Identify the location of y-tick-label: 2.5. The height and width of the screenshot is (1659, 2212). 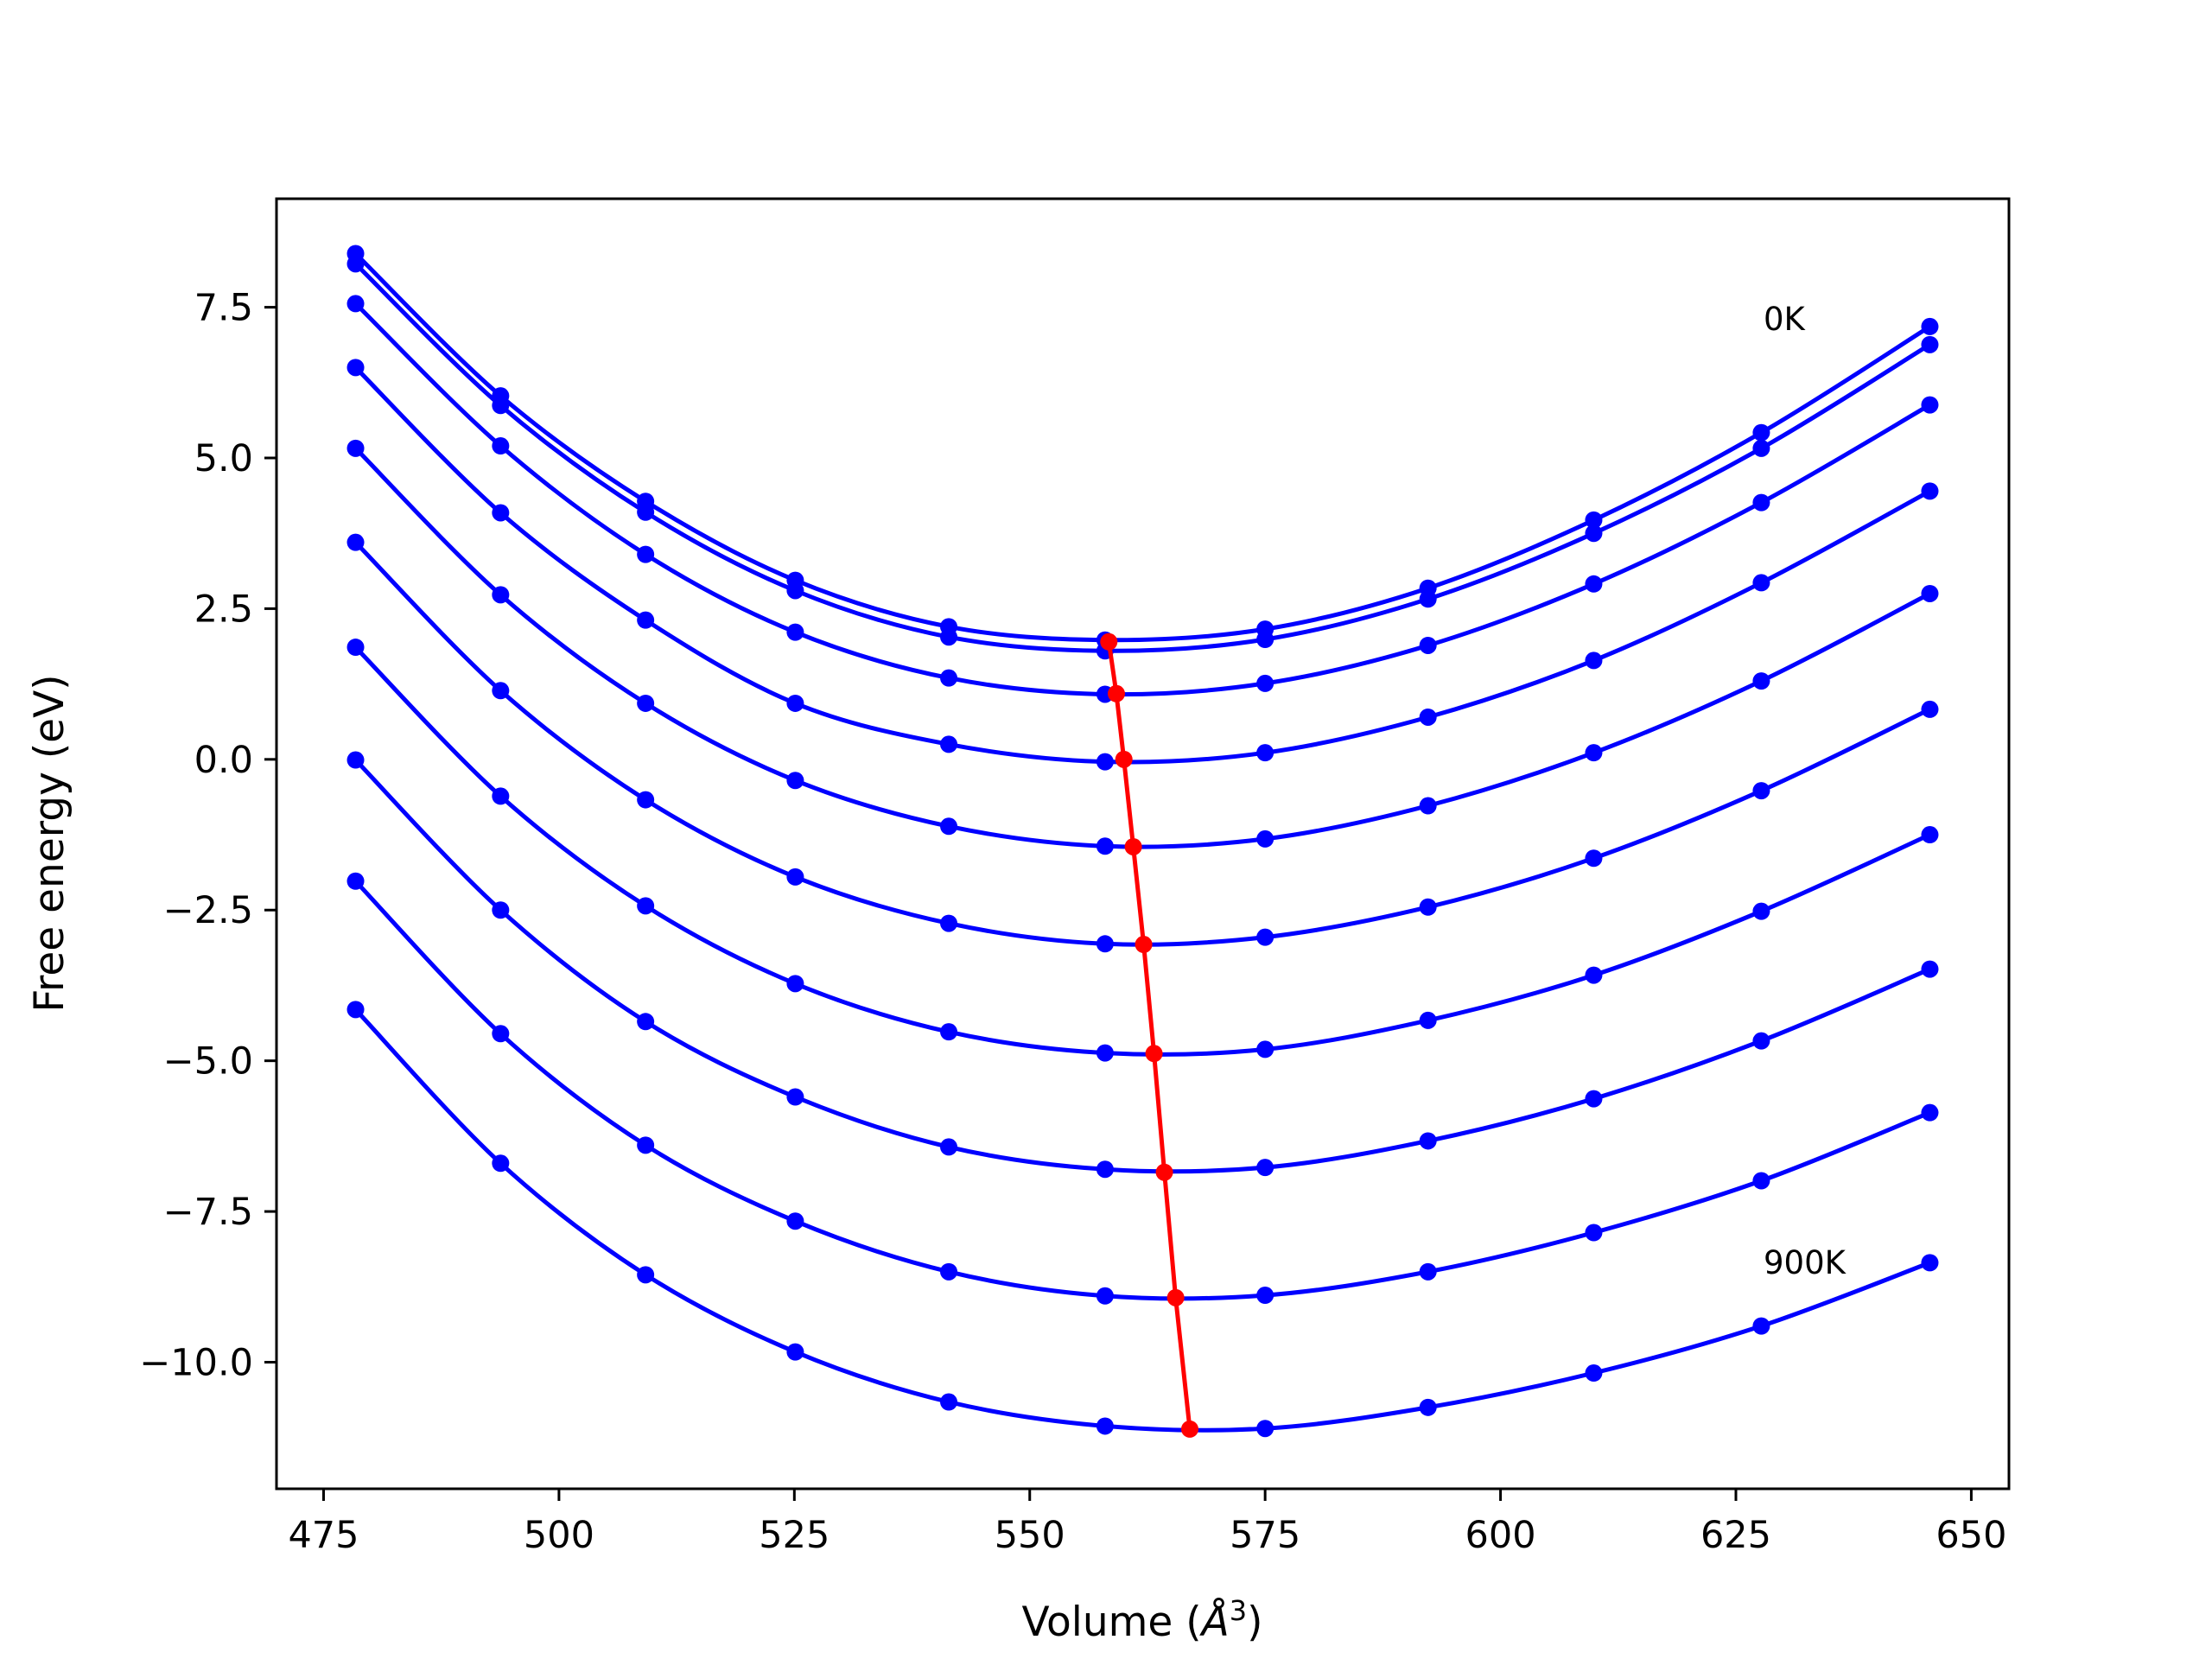
(223, 609).